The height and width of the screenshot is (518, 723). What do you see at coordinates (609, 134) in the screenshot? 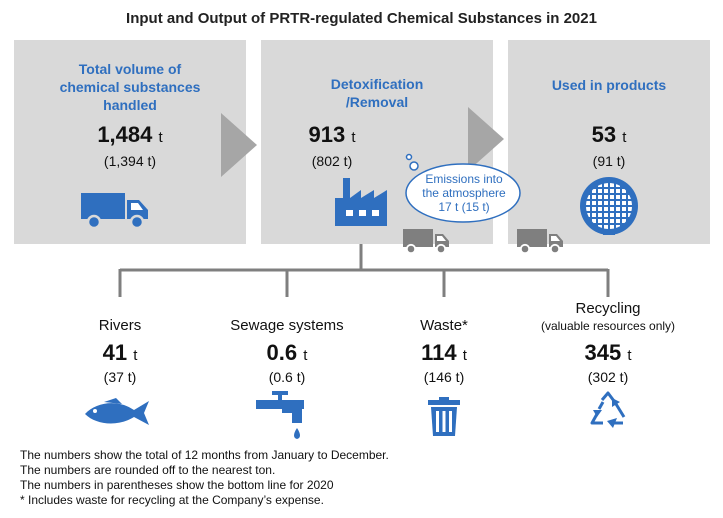
I see `panel-value: 53 t` at bounding box center [609, 134].